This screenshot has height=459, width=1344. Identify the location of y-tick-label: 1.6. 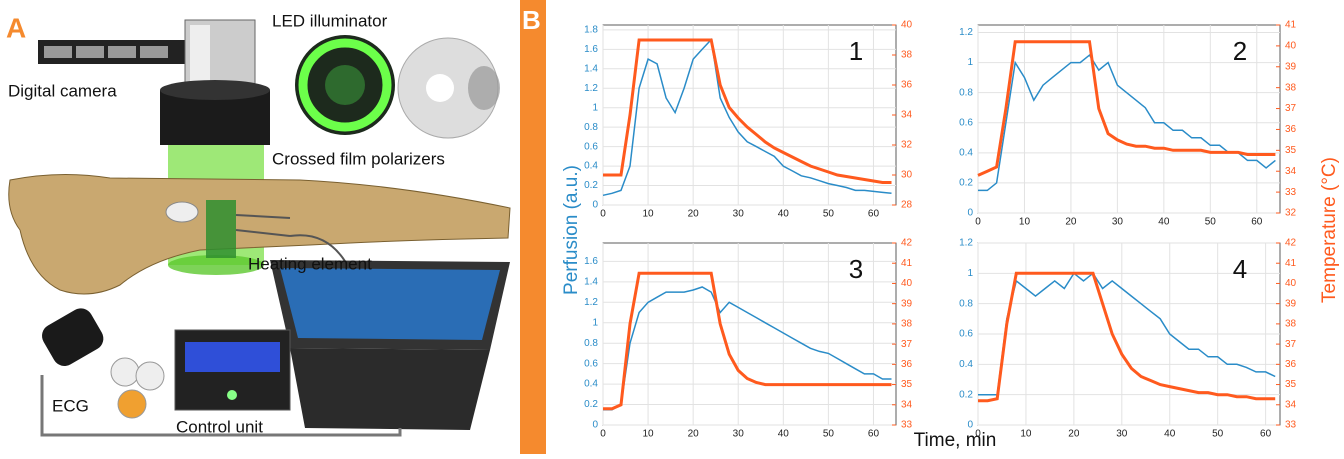
(591, 49).